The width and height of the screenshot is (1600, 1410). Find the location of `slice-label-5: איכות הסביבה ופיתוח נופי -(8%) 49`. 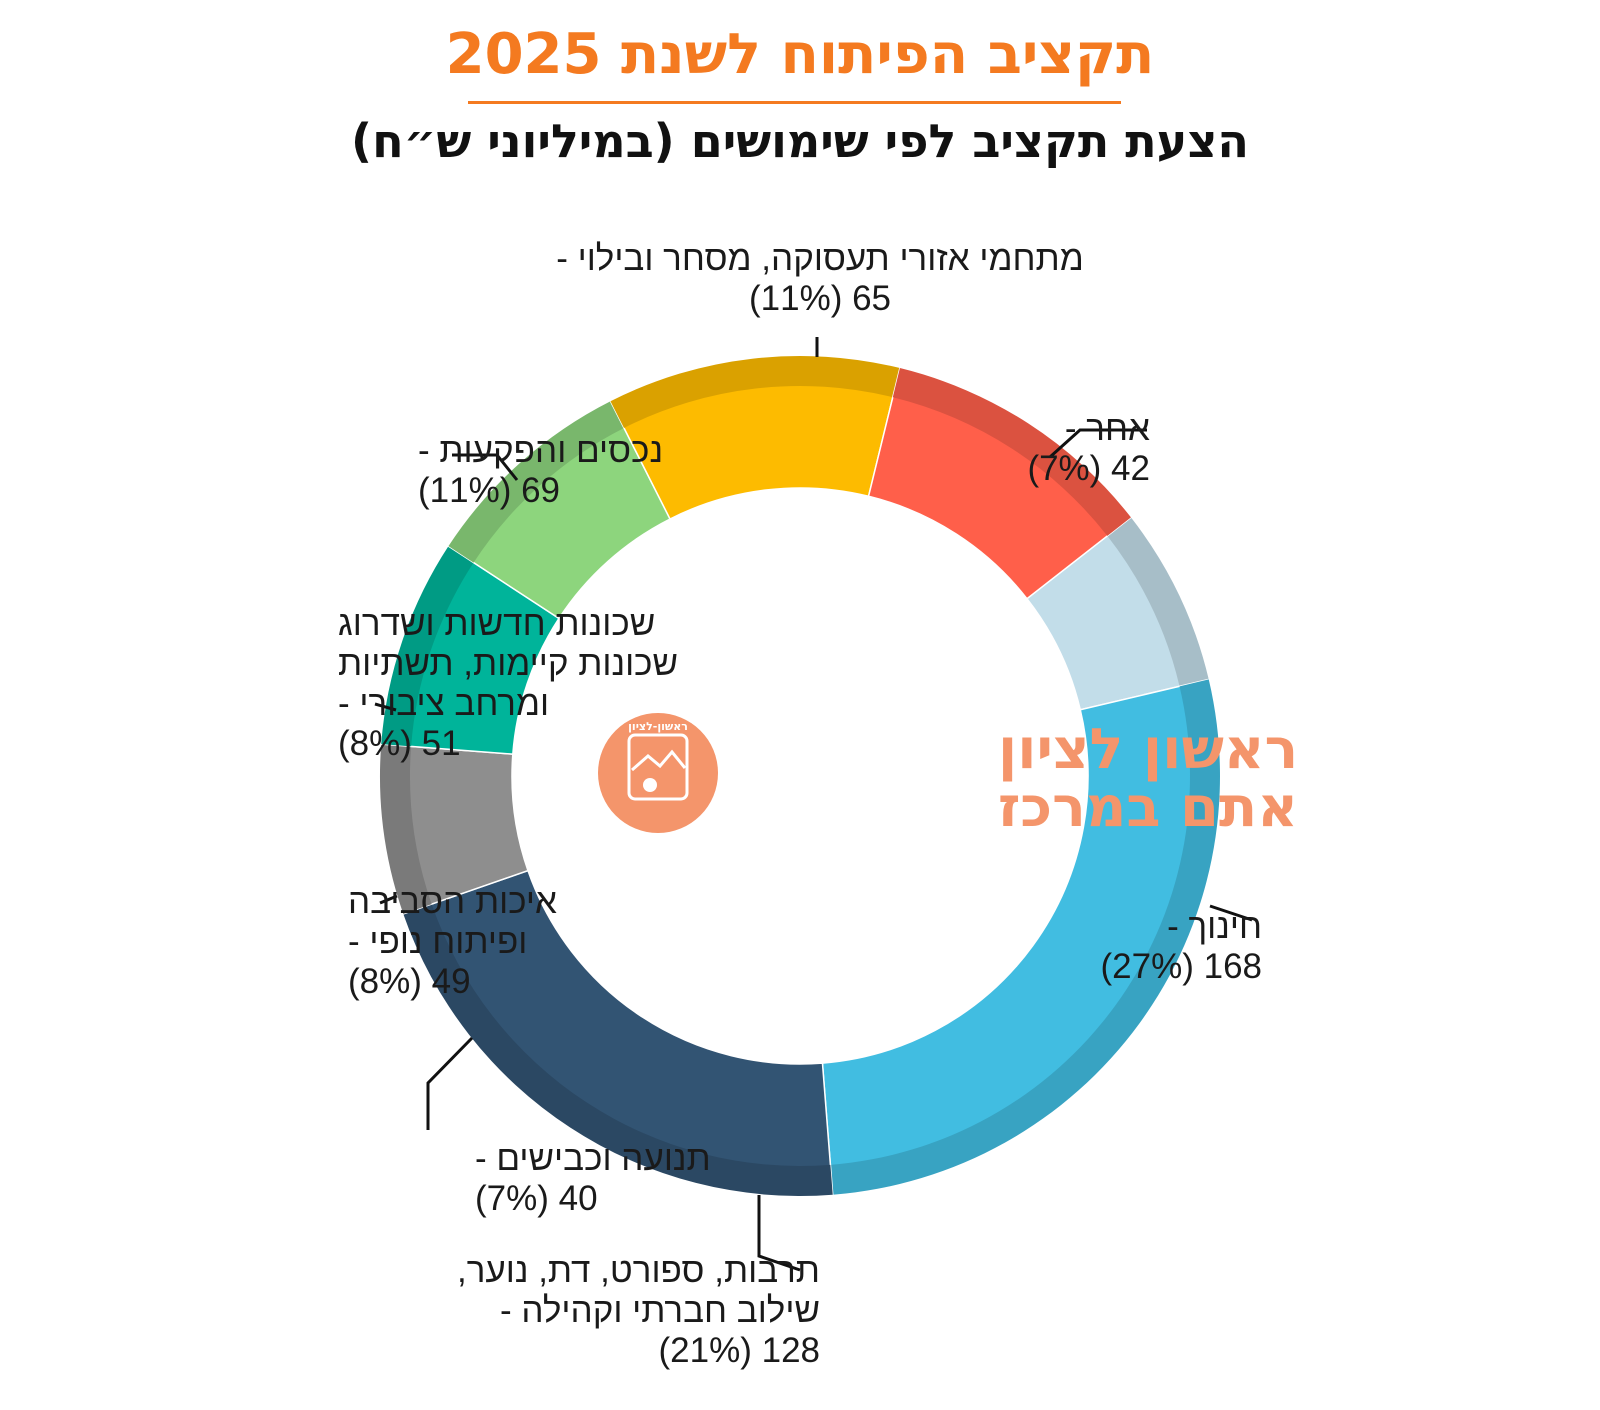

slice-label-5: איכות הסביבה ופיתוח נופי -(8%) 49 is located at coordinates (452, 941).